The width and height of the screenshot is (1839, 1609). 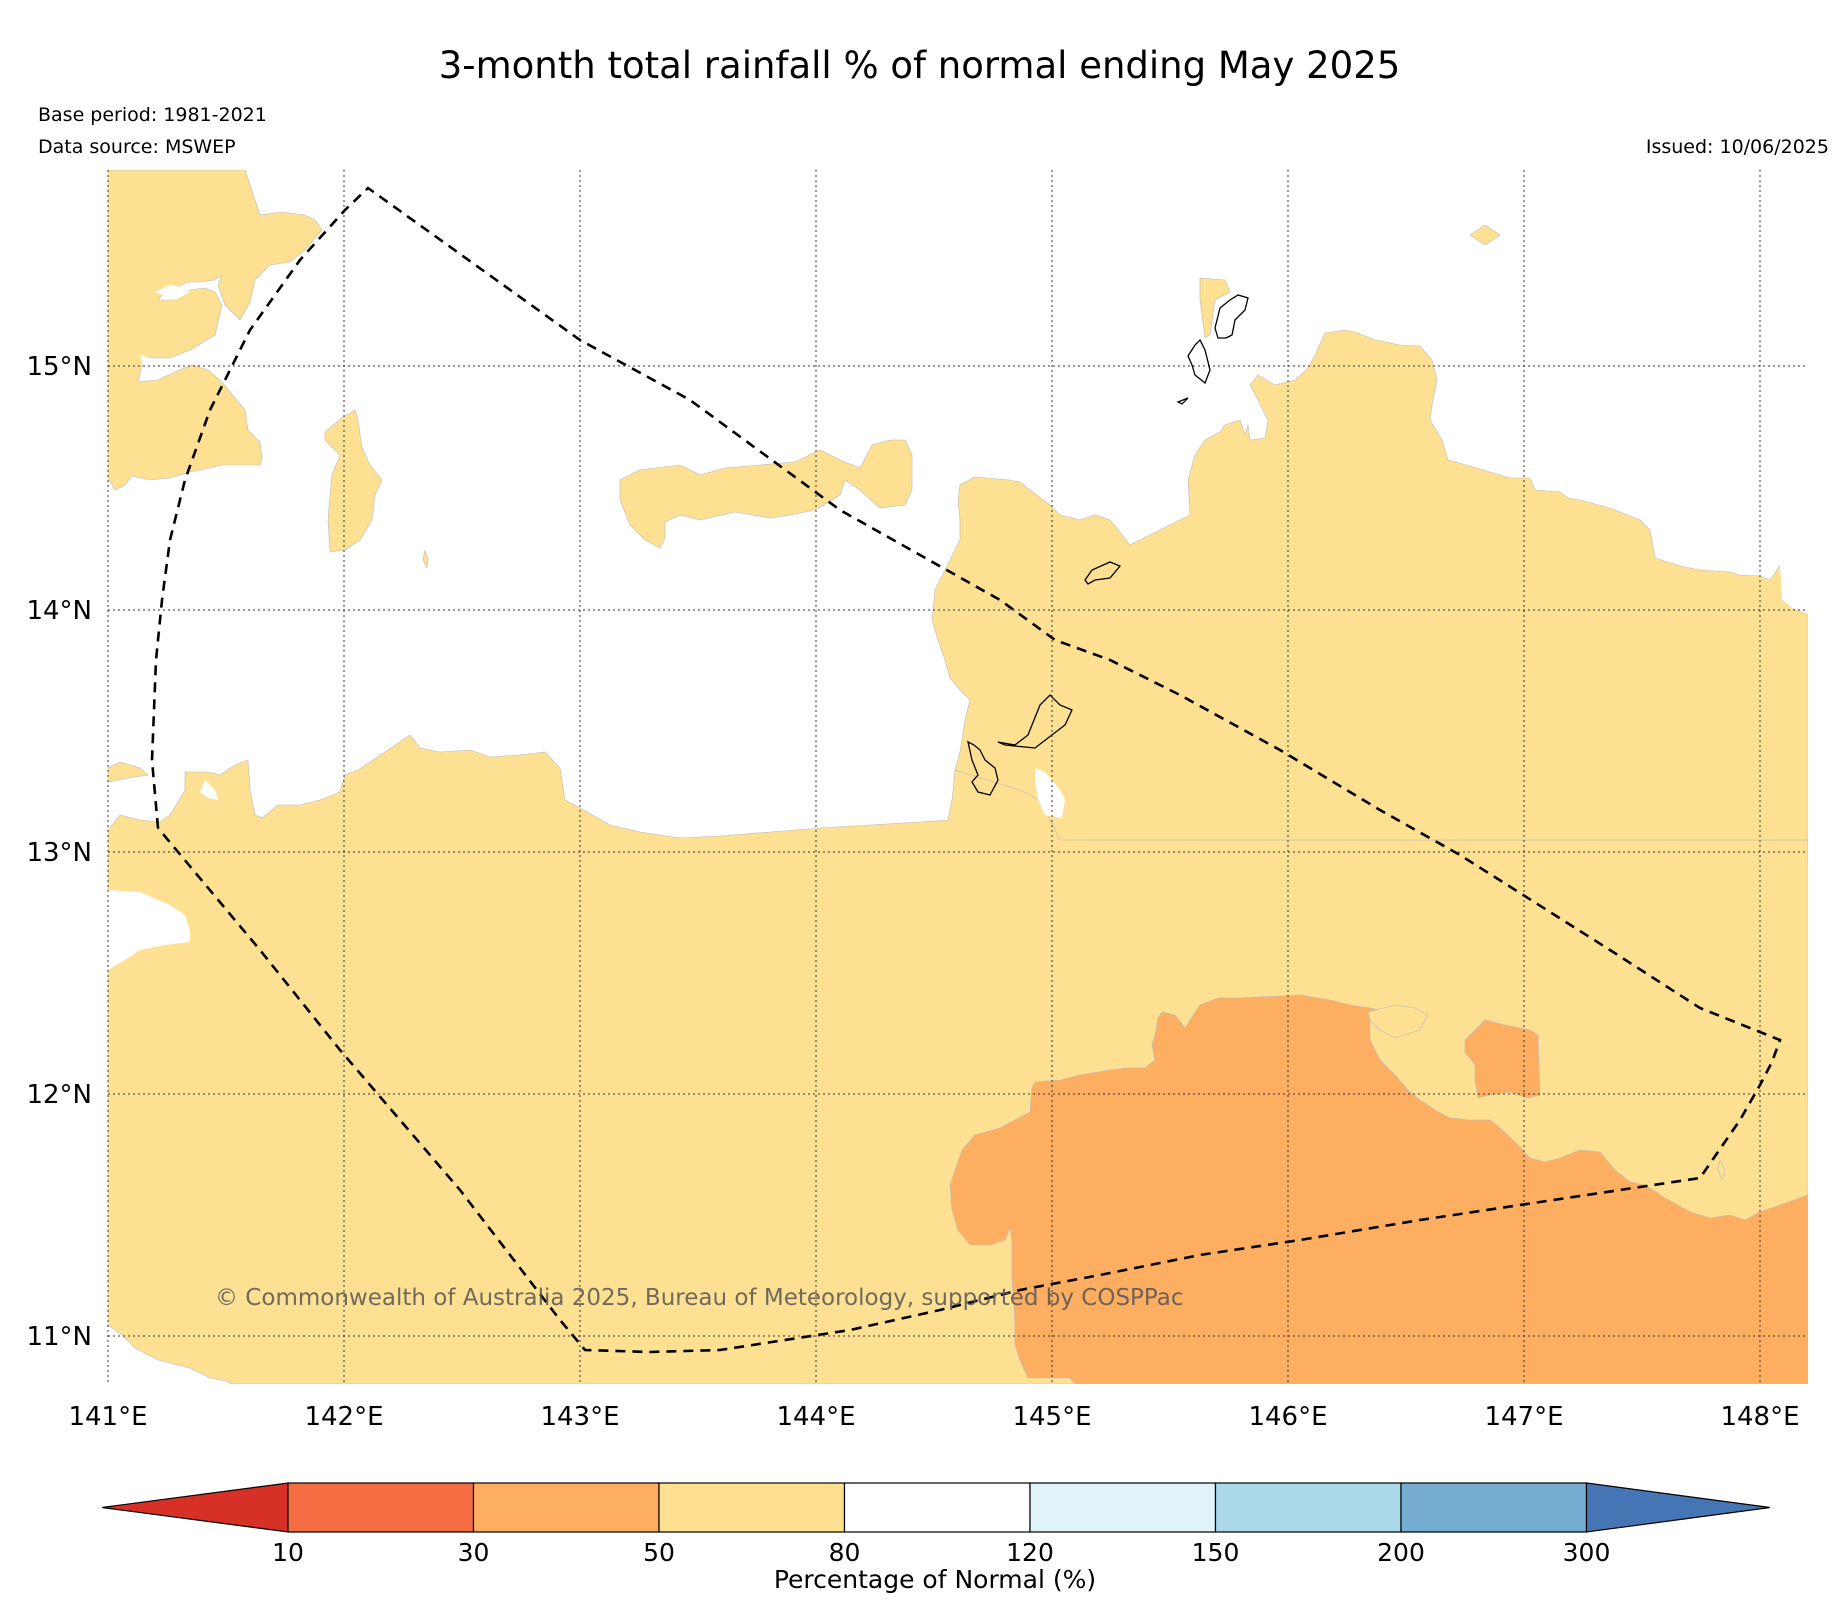 I want to click on lat-label: 15°N, so click(x=59, y=367).